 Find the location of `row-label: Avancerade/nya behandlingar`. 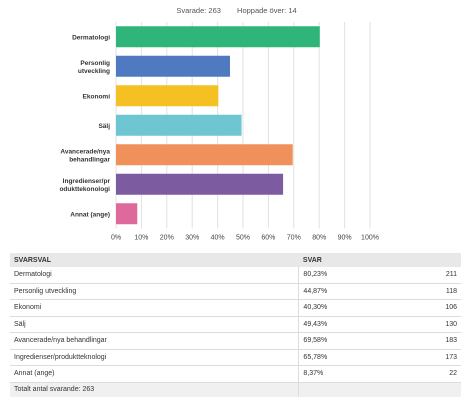

row-label: Avancerade/nya behandlingar is located at coordinates (154, 341).